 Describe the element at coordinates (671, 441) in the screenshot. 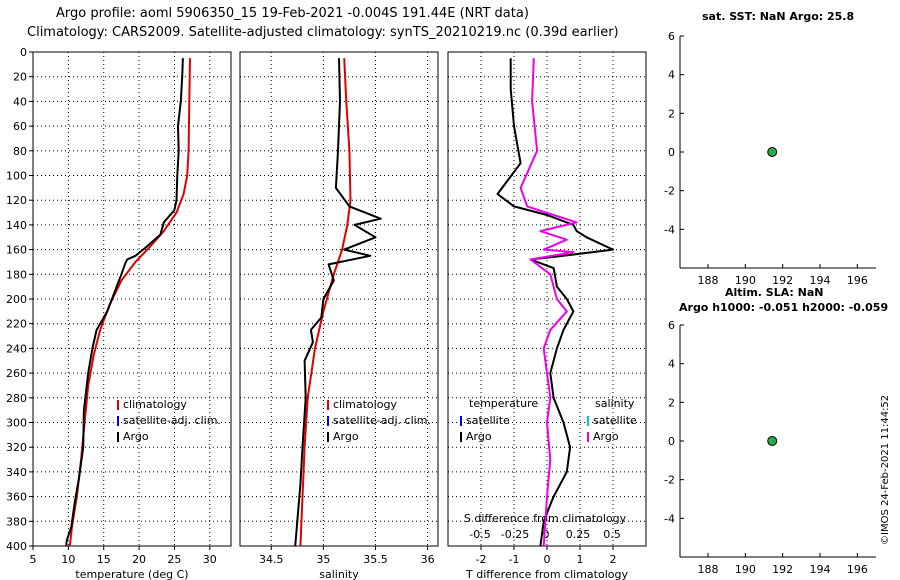

I see `sla-panel-y-tick-label: 0` at that location.